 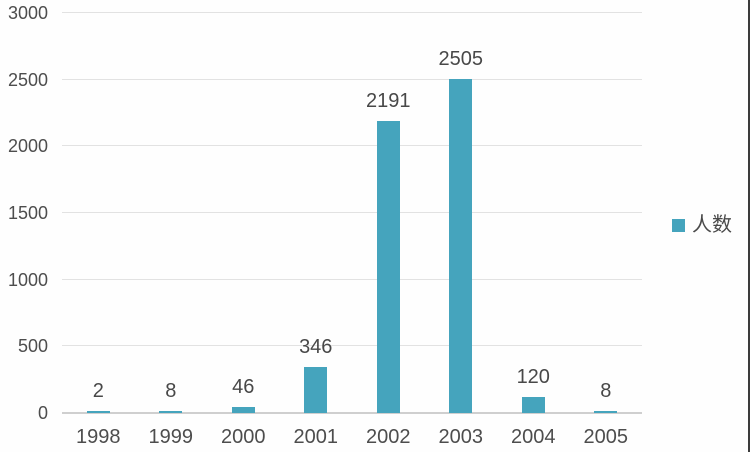 What do you see at coordinates (606, 391) in the screenshot?
I see `value-label-2005: 8` at bounding box center [606, 391].